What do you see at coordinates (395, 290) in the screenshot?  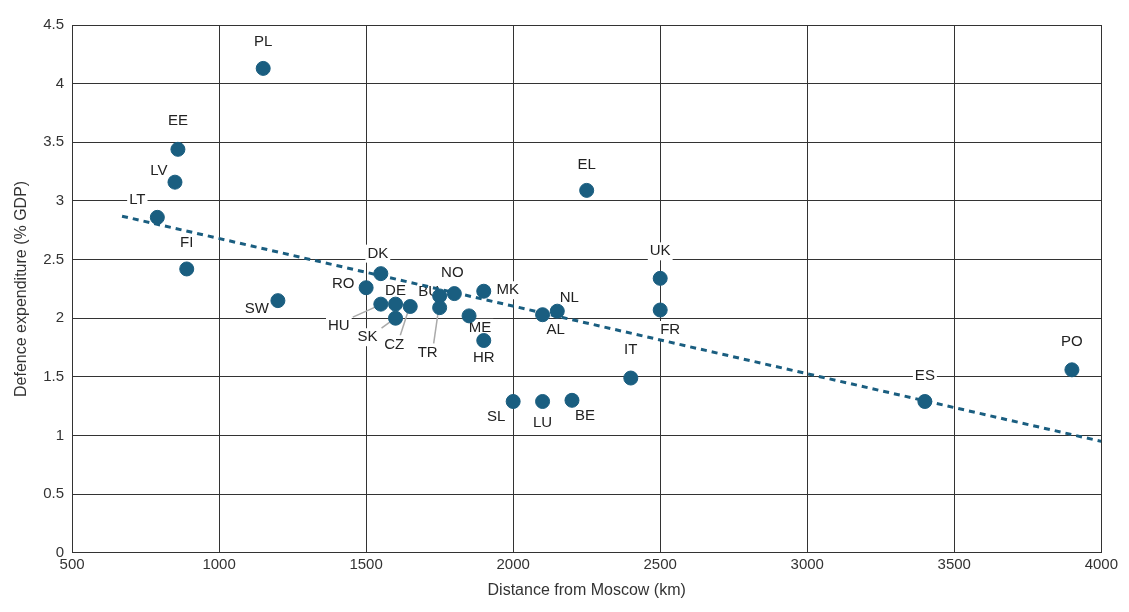 I see `annotation: DE` at bounding box center [395, 290].